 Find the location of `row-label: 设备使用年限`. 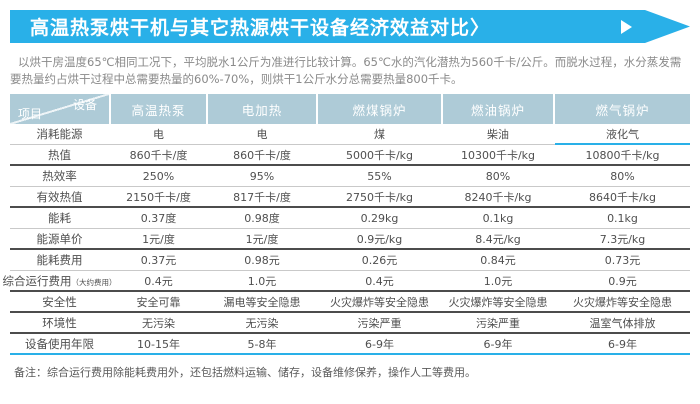

row-label: 设备使用年限 is located at coordinates (59, 343).